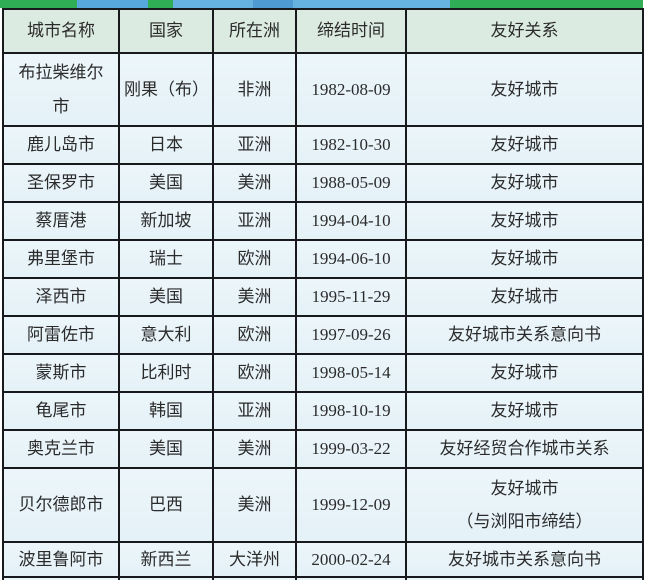 The image size is (647, 580). What do you see at coordinates (524, 578) in the screenshot?
I see `cell-relationship` at bounding box center [524, 578].